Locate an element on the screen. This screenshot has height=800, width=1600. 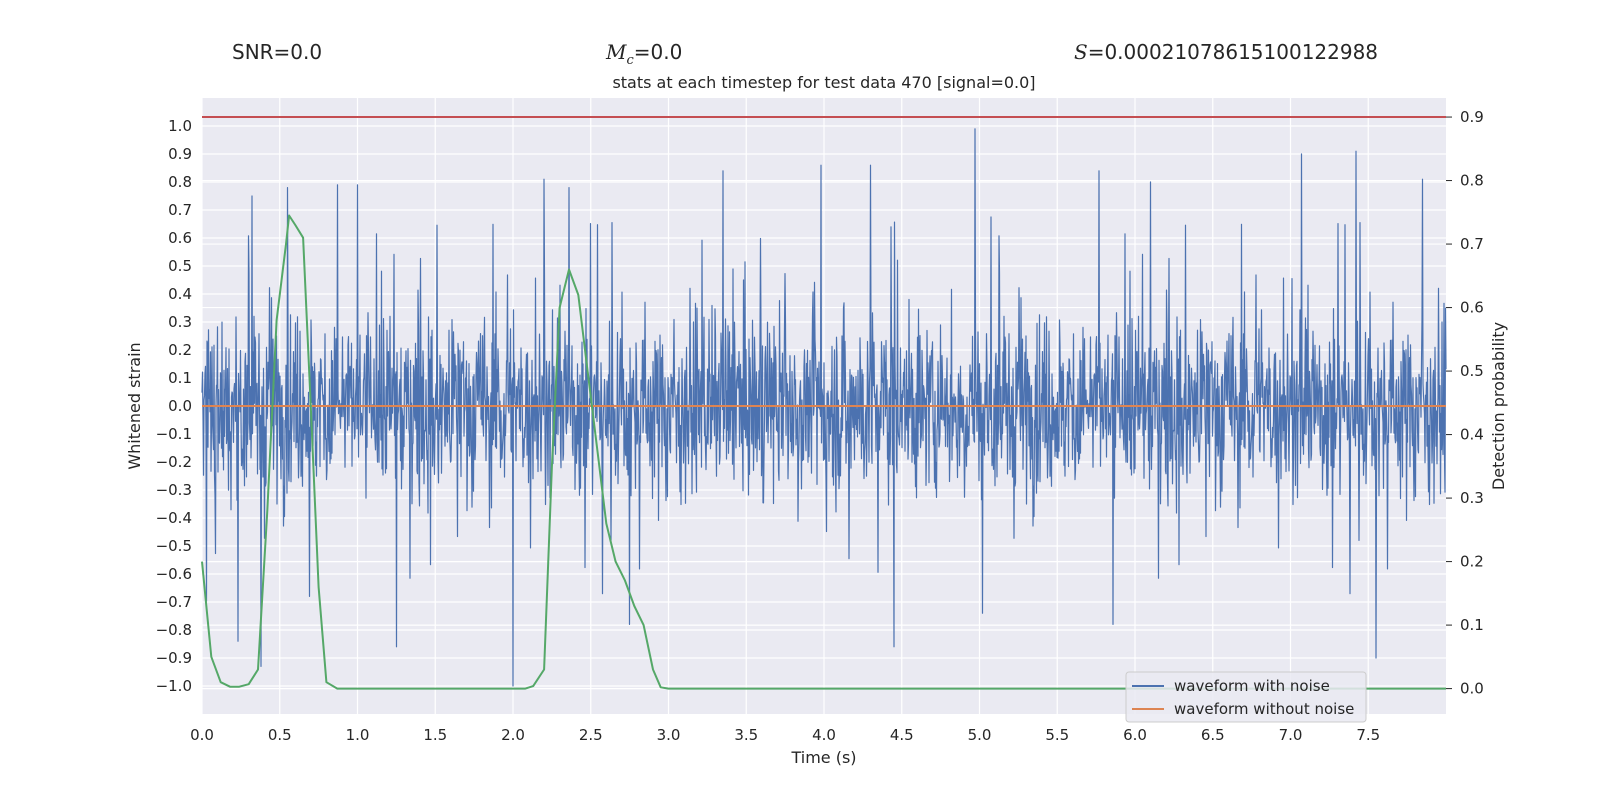
y-tick-label: −1.0 is located at coordinates (174, 686).